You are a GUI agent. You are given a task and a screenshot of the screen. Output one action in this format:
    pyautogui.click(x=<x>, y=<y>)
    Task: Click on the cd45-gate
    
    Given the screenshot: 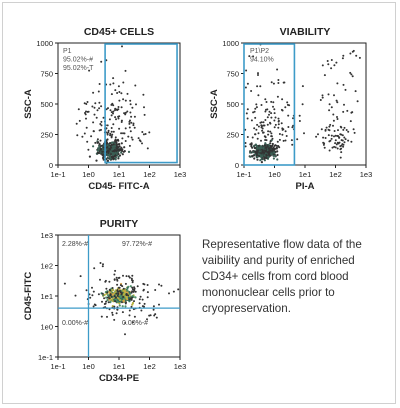 What is the action you would take?
    pyautogui.click(x=141, y=103)
    